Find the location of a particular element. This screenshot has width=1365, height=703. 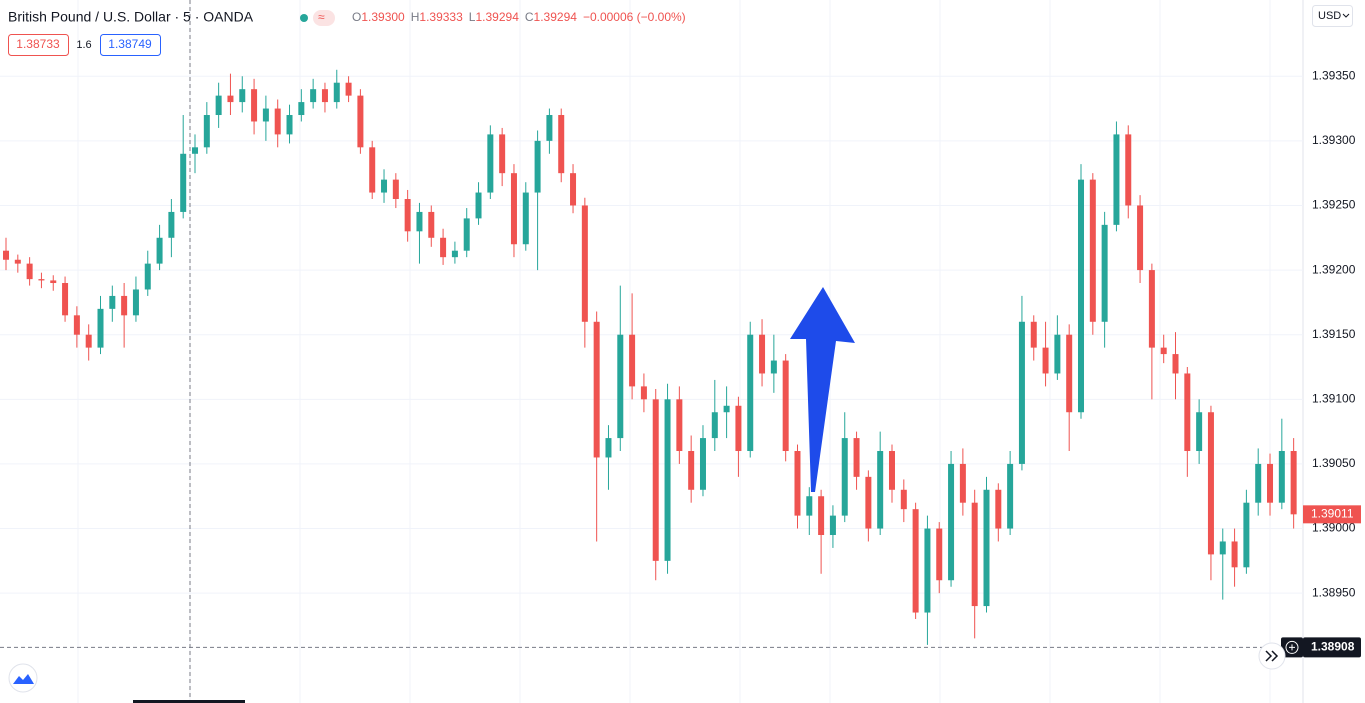

chevron is located at coordinates (1346, 15).